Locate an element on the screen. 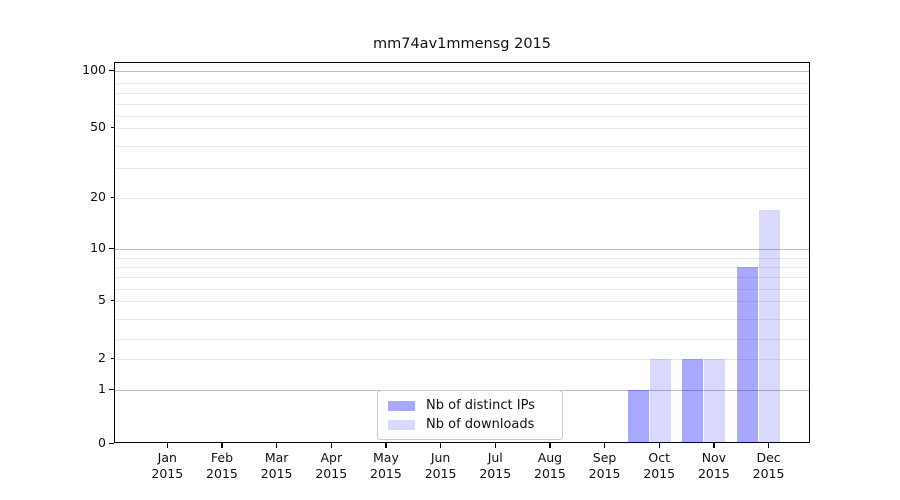 This screenshot has height=500, width=900. x-tick-label: Jan 2015 is located at coordinates (167, 465).